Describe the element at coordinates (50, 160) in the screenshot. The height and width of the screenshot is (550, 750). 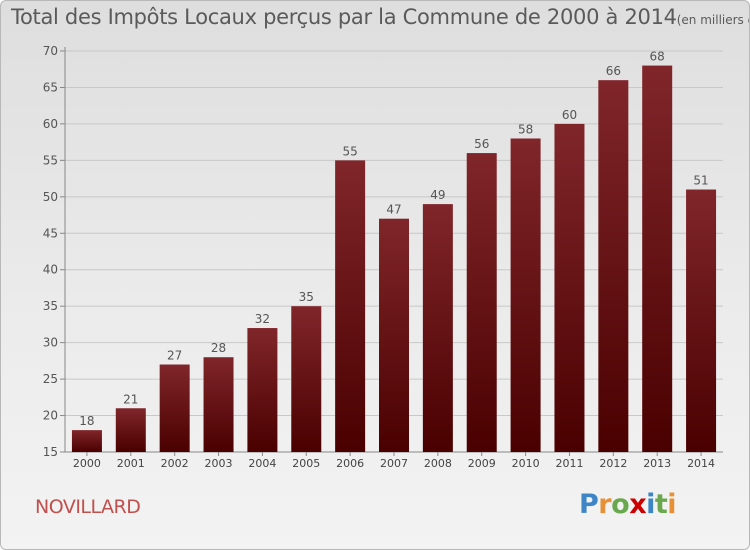
I see `y-tick-label: 55` at that location.